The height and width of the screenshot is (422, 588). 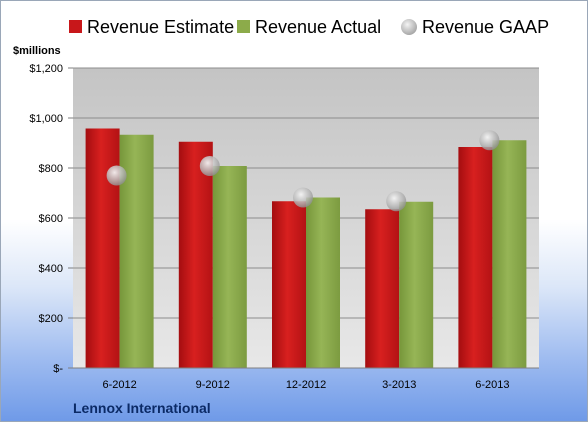 I want to click on legend-label-estimate: Revenue Estimate, so click(x=160, y=27).